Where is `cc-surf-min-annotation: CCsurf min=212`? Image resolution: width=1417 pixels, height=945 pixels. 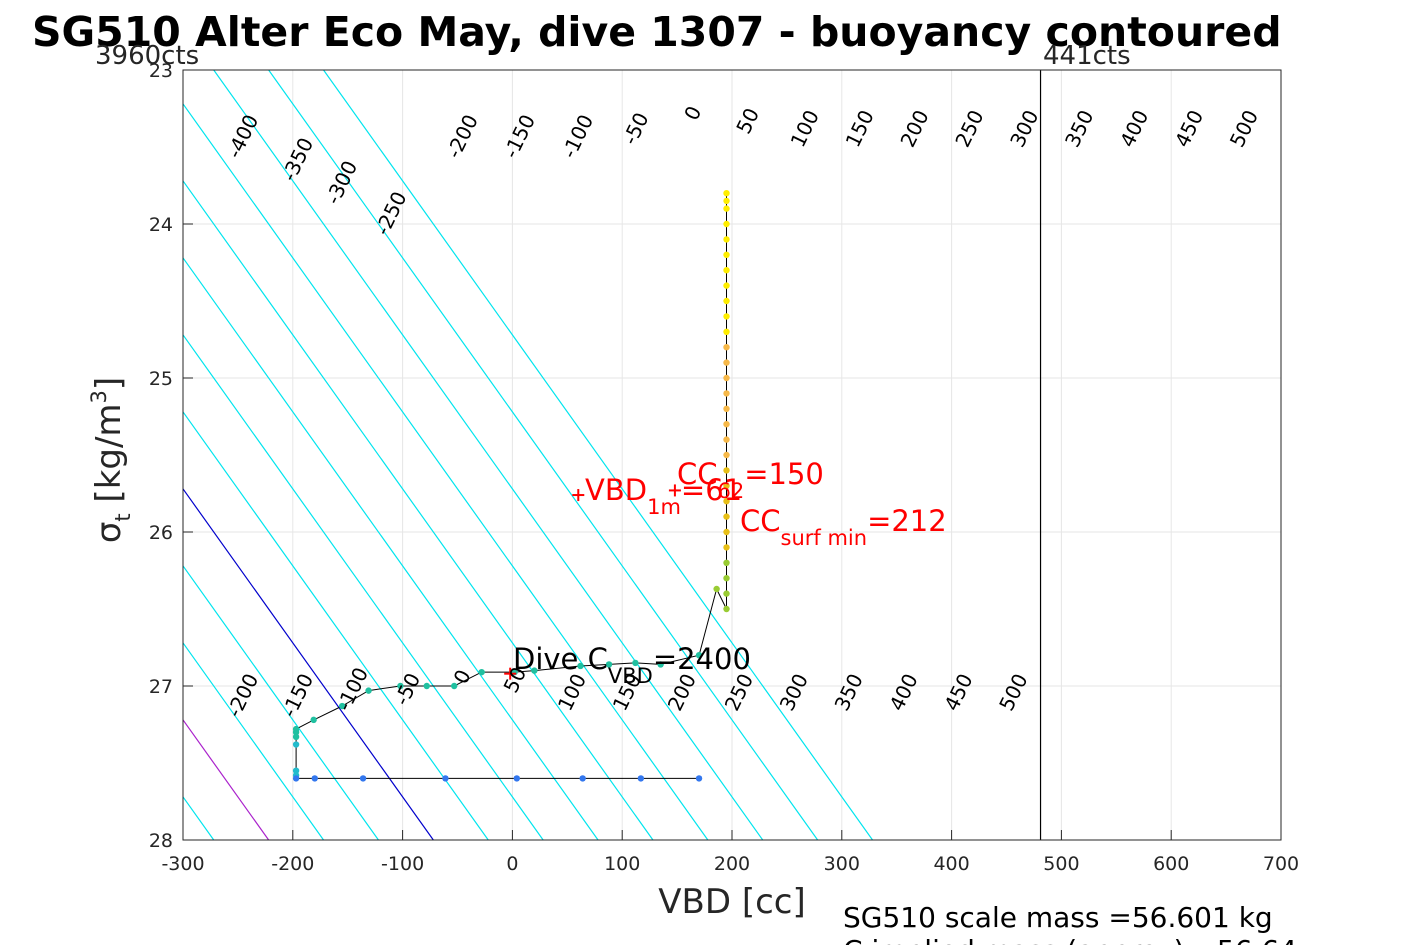
cc-surf-min-annotation: CCsurf min=212 is located at coordinates (843, 527).